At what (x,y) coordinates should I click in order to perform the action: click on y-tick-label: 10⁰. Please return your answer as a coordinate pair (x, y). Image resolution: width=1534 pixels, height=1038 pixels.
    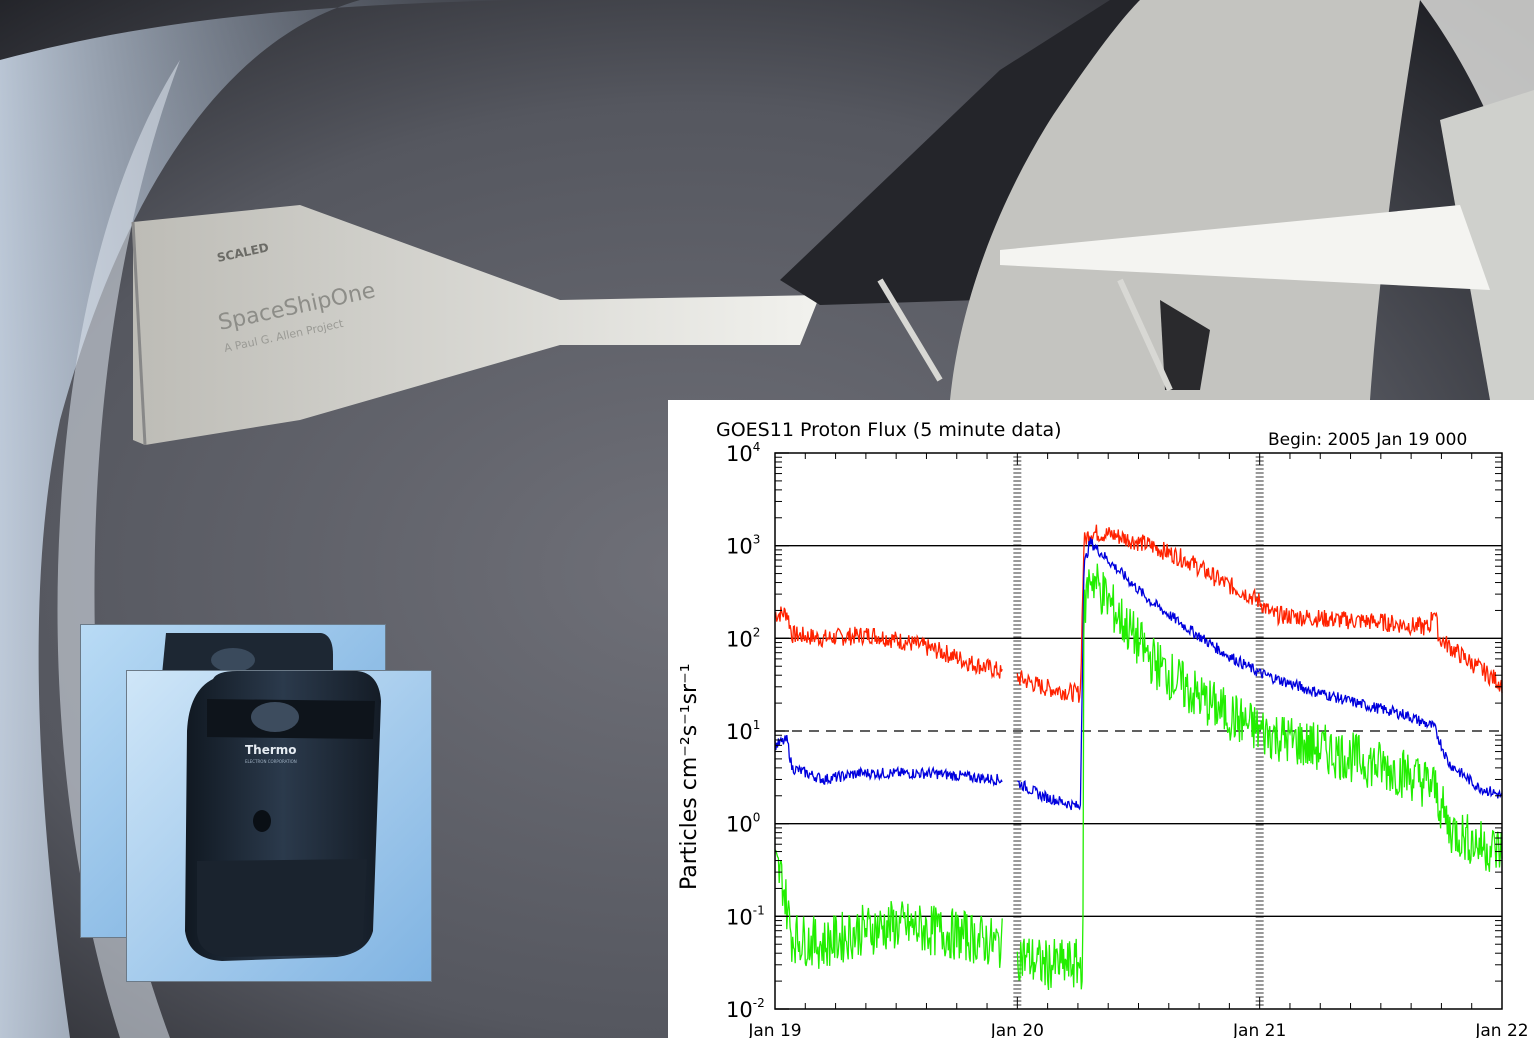
    Looking at the image, I should click on (743, 824).